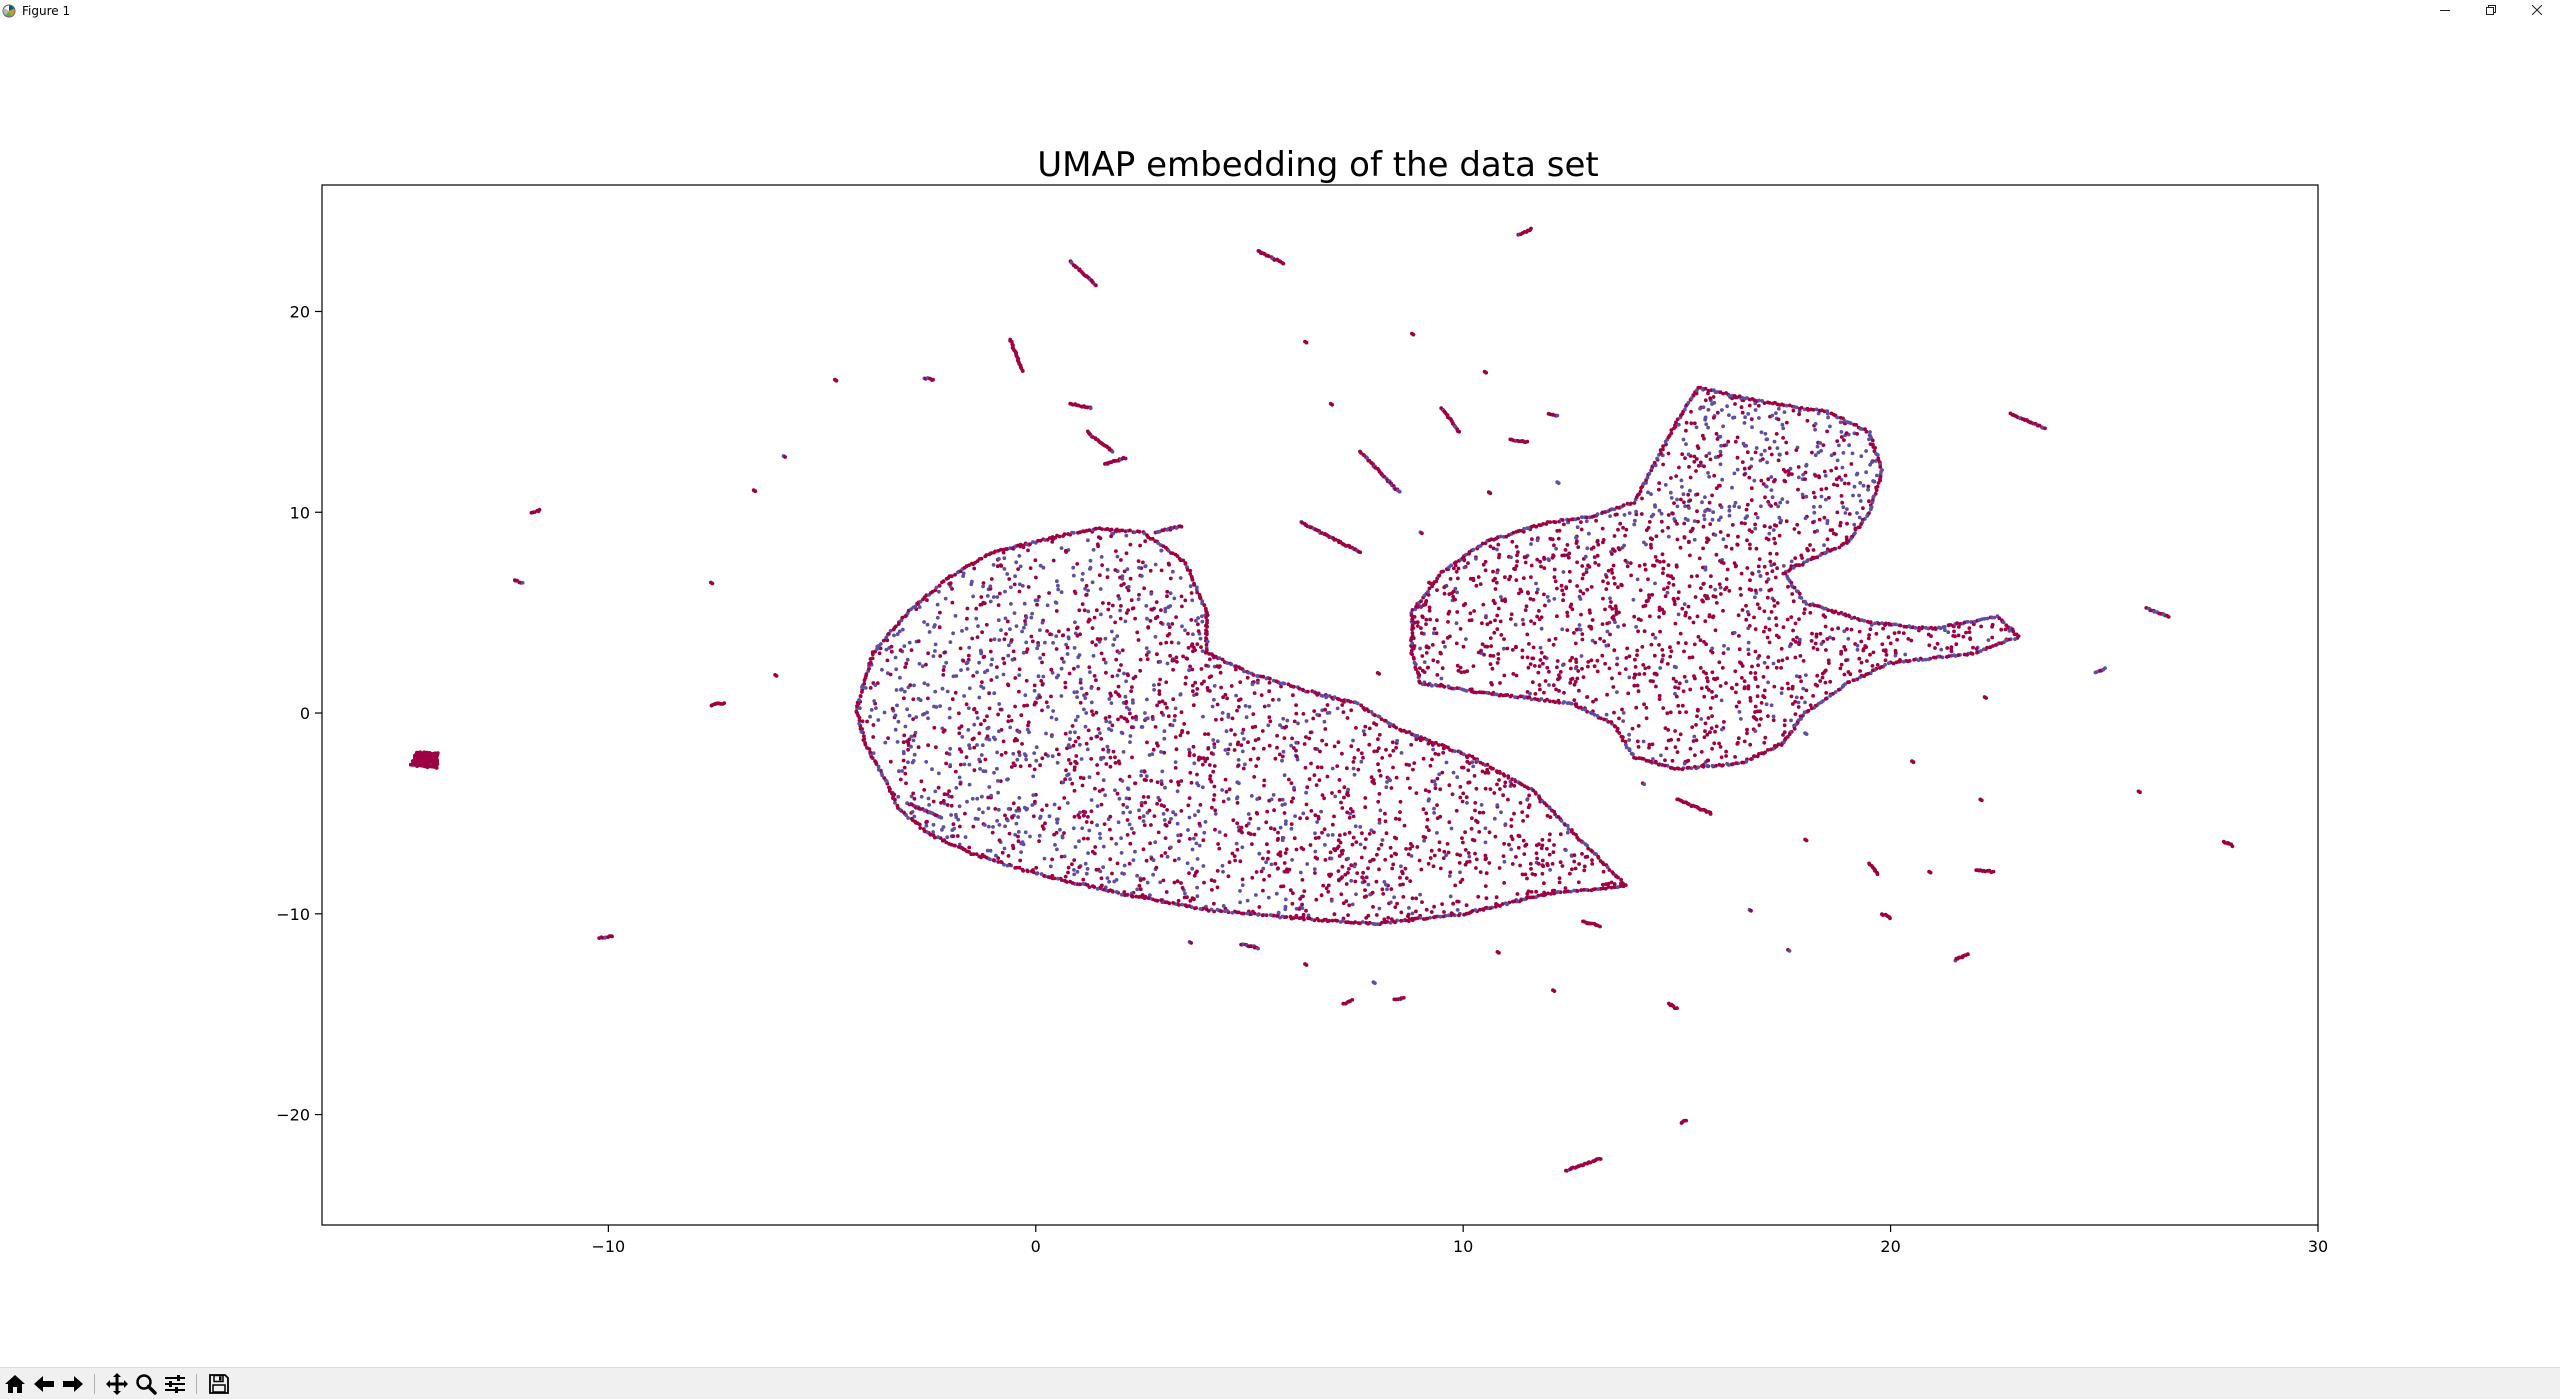  What do you see at coordinates (46, 11) in the screenshot?
I see `window-title: Figure 1` at bounding box center [46, 11].